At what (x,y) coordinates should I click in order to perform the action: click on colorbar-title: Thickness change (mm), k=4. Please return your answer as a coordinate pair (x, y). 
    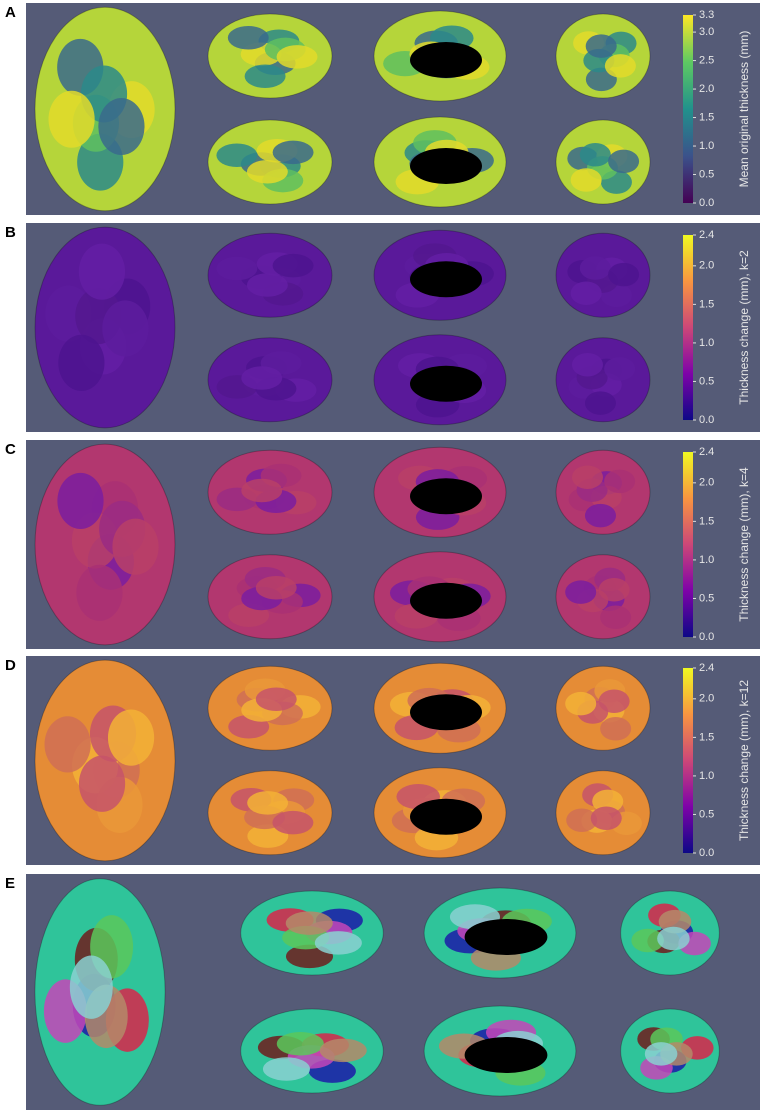
    Looking at the image, I should click on (744, 544).